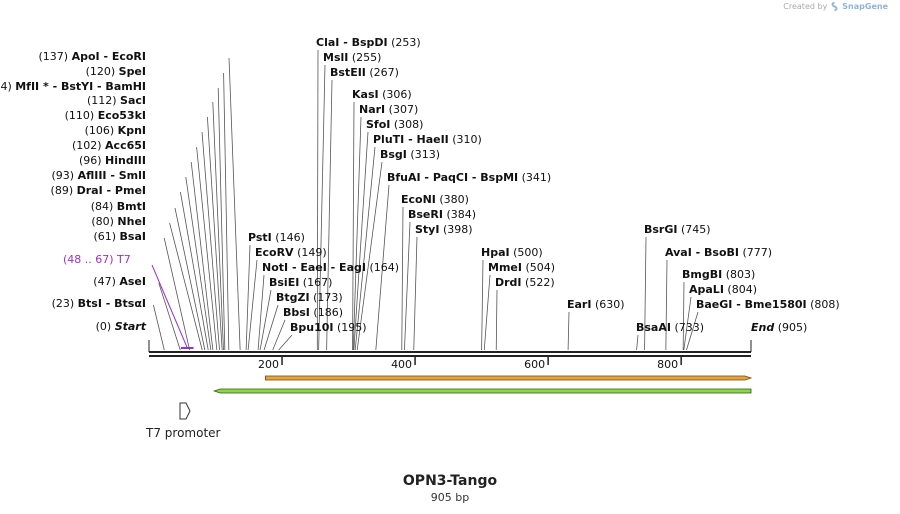  Describe the element at coordinates (116, 100) in the screenshot. I see `enzyme-site-saci: (112) SacI` at that location.